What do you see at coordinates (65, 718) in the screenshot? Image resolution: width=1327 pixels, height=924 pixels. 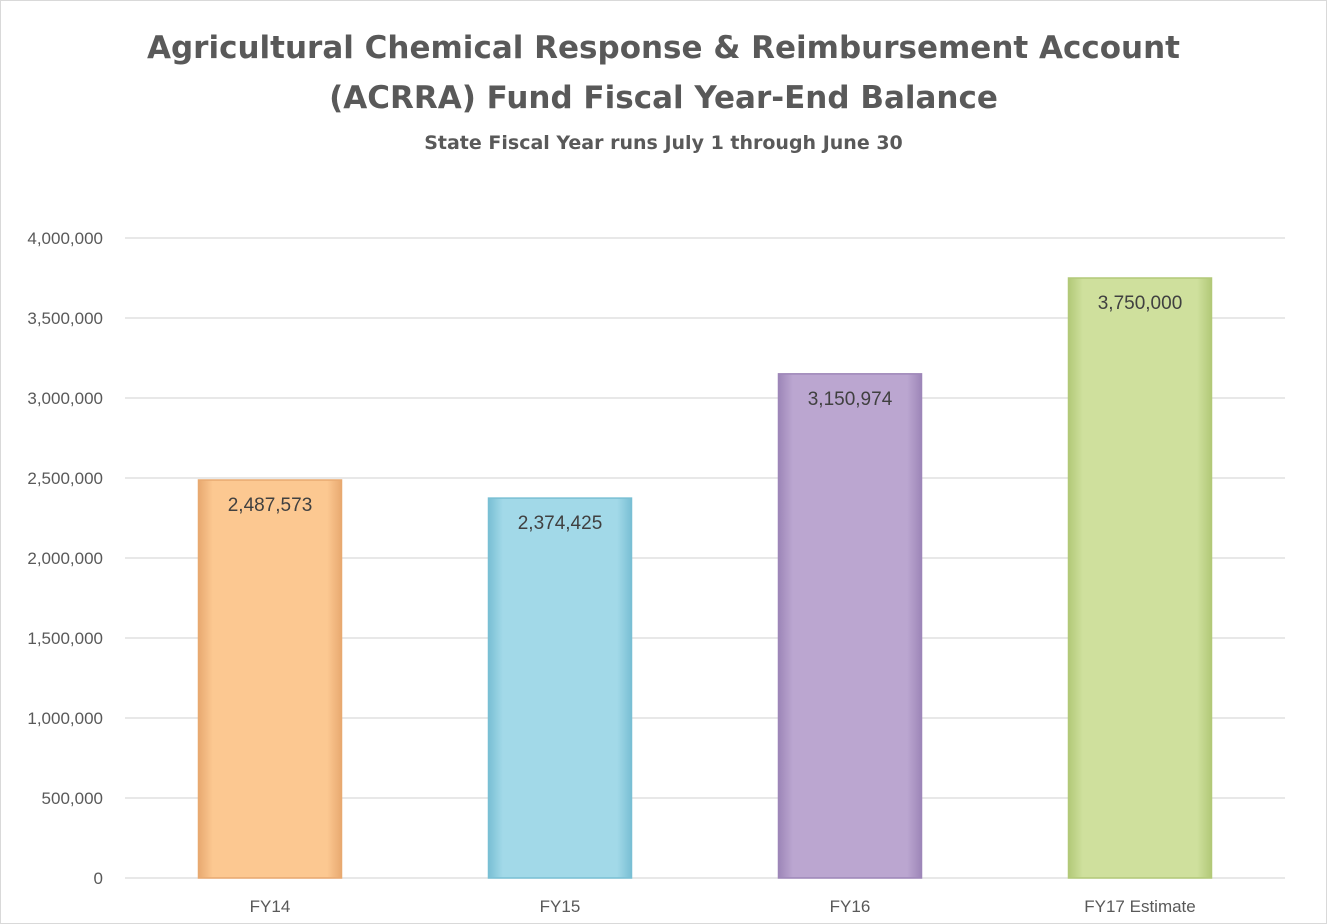 I see `y-tick-label: 1,000,000` at bounding box center [65, 718].